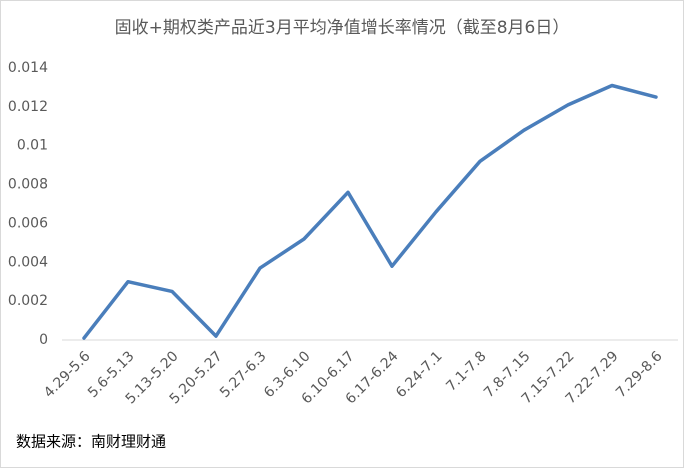 The width and height of the screenshot is (684, 468). Describe the element at coordinates (28, 301) in the screenshot. I see `y-tick-label: 0.002` at that location.